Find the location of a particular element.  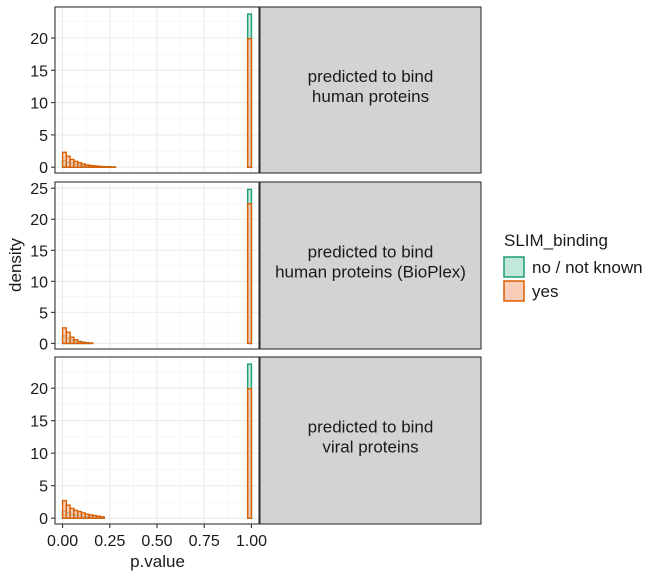

legend: SLIM_binding no / not known yes is located at coordinates (573, 266).